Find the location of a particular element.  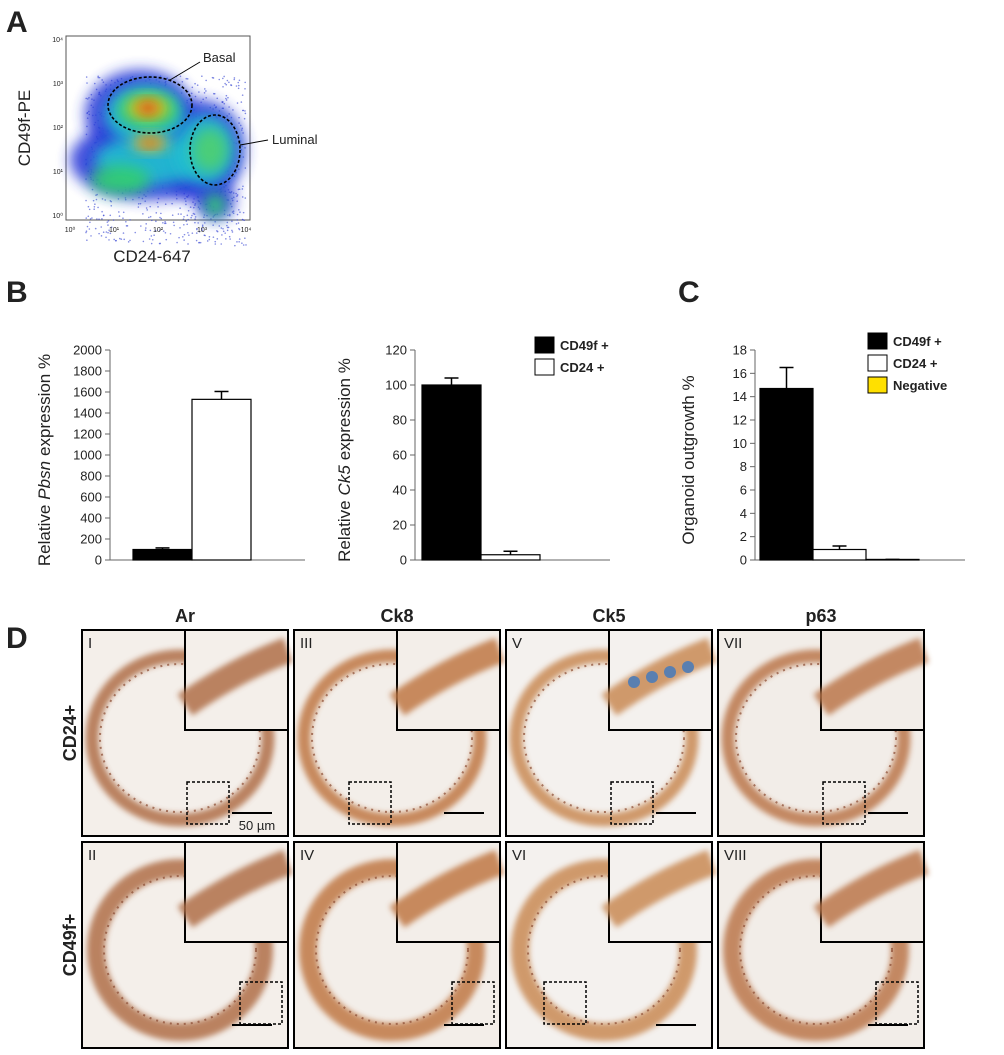

y-tick-label: 1600 is located at coordinates (87, 392).